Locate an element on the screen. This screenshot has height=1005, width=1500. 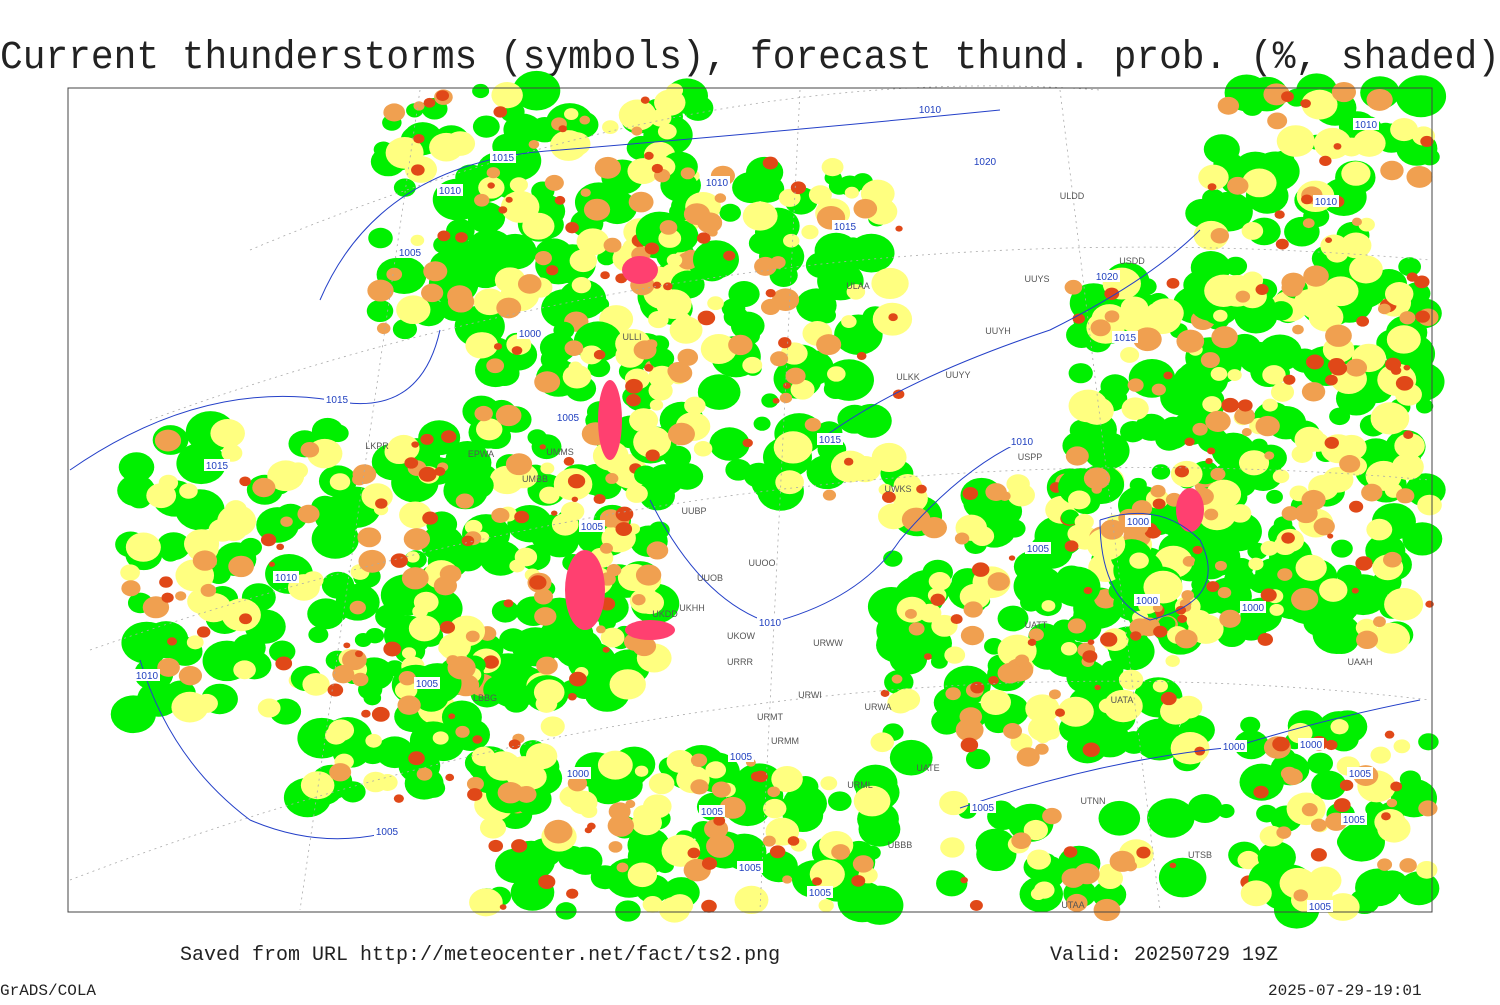
station-label: URMM is located at coordinates (785, 741).